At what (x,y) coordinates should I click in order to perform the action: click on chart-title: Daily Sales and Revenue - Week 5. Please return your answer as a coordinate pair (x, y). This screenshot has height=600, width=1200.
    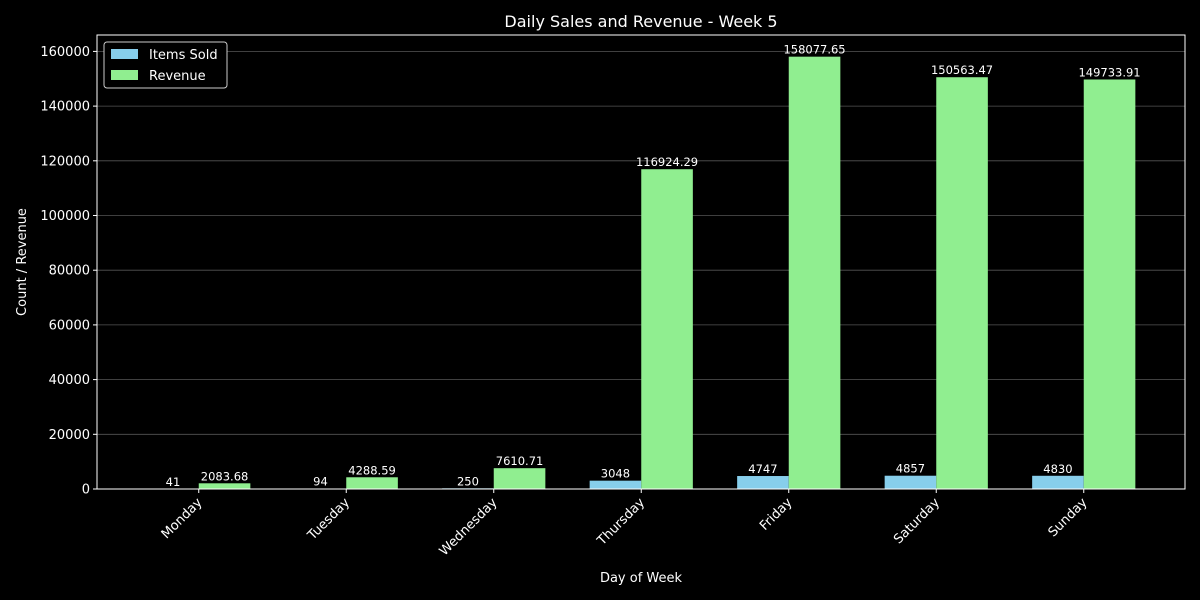
    Looking at the image, I should click on (640, 21).